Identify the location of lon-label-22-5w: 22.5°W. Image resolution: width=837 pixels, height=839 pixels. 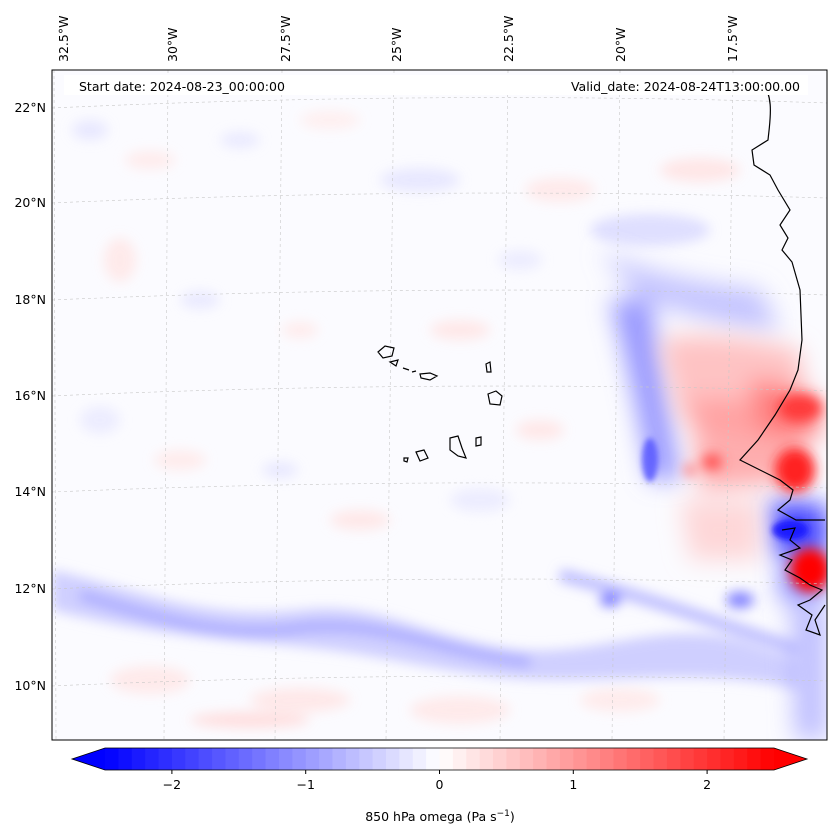
(508, 39).